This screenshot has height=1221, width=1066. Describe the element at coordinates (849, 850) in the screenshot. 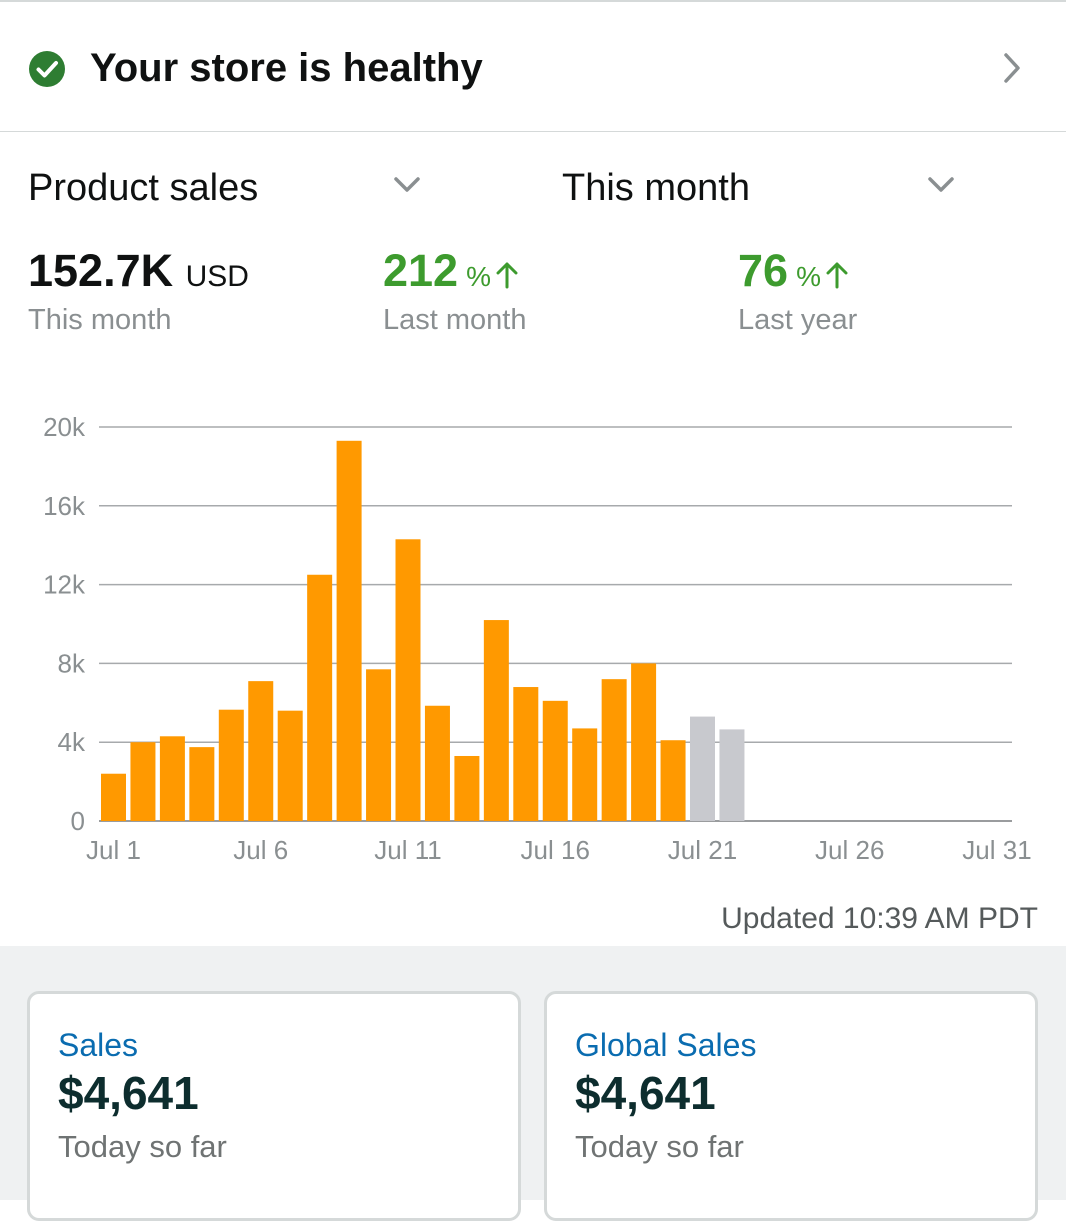

I see `x-tick-label: Jul 26` at that location.